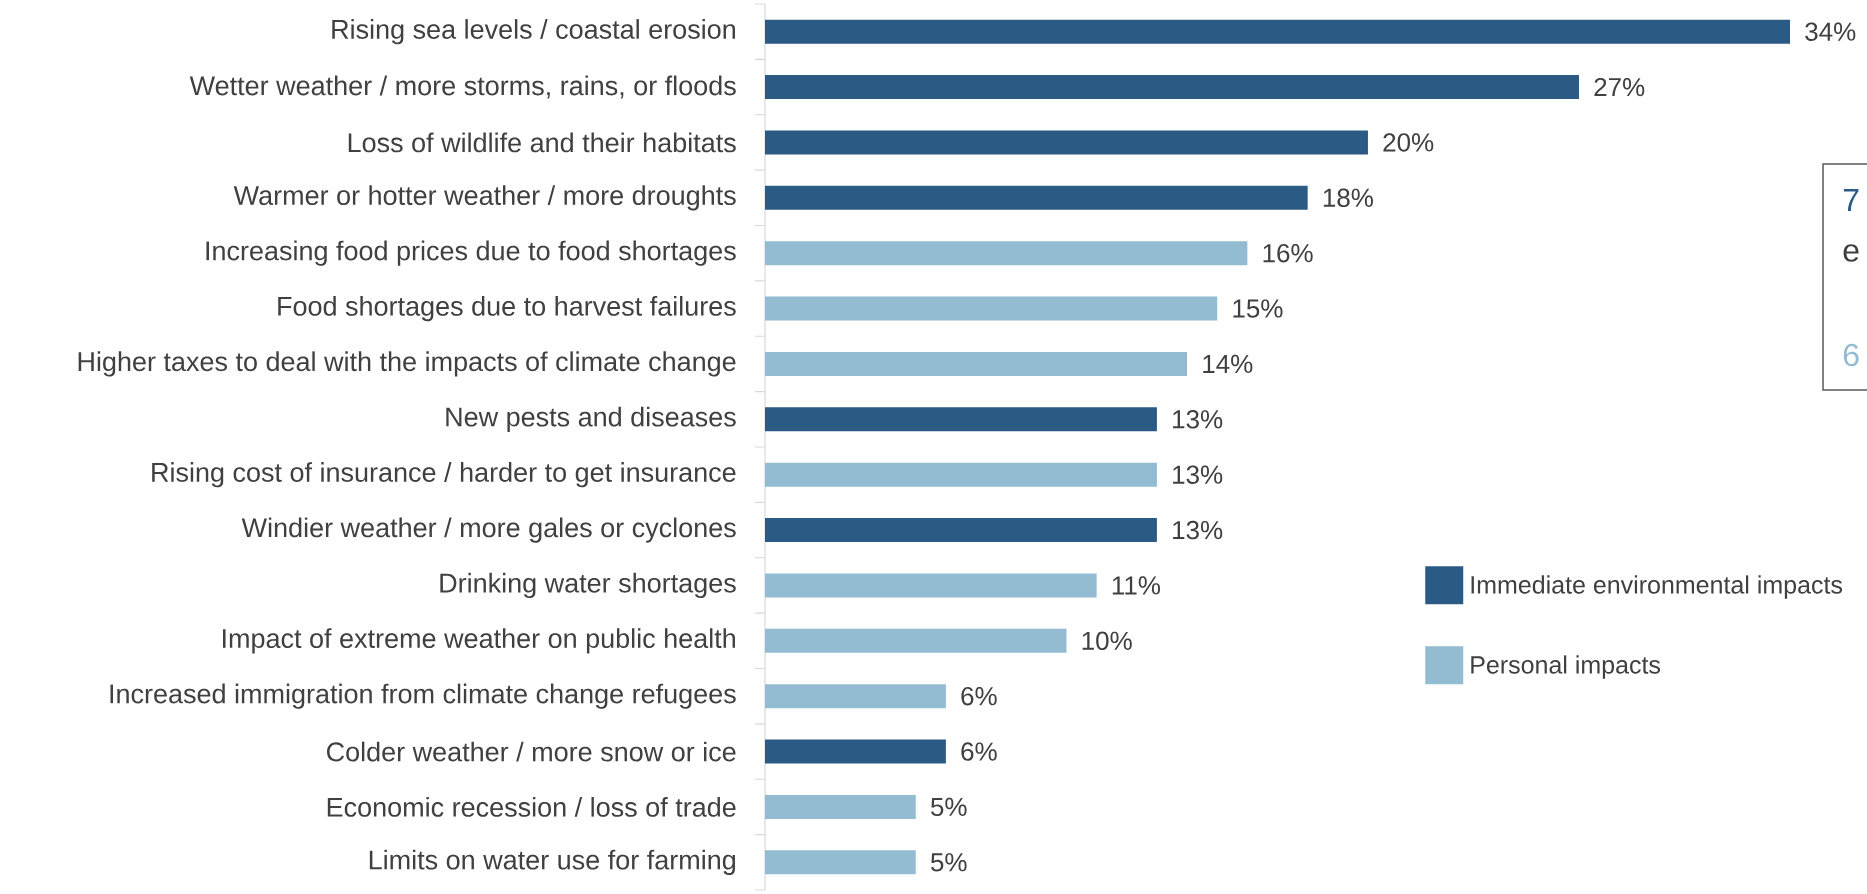  What do you see at coordinates (552, 862) in the screenshot?
I see `y-tick-label: Limits on water use for farming` at bounding box center [552, 862].